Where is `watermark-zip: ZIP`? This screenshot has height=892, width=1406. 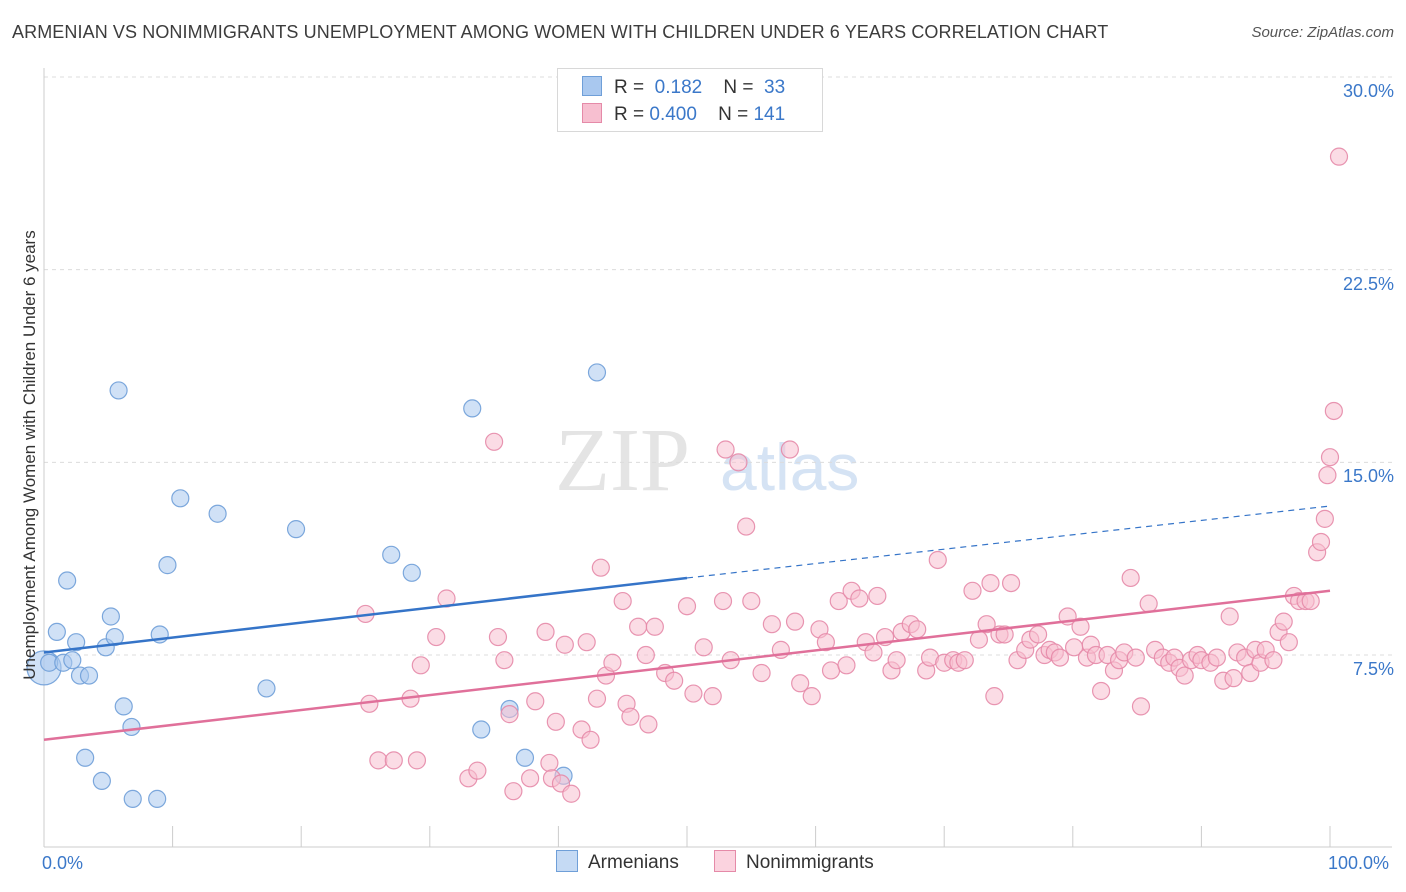 watermark-zip: ZIP is located at coordinates (622, 460).